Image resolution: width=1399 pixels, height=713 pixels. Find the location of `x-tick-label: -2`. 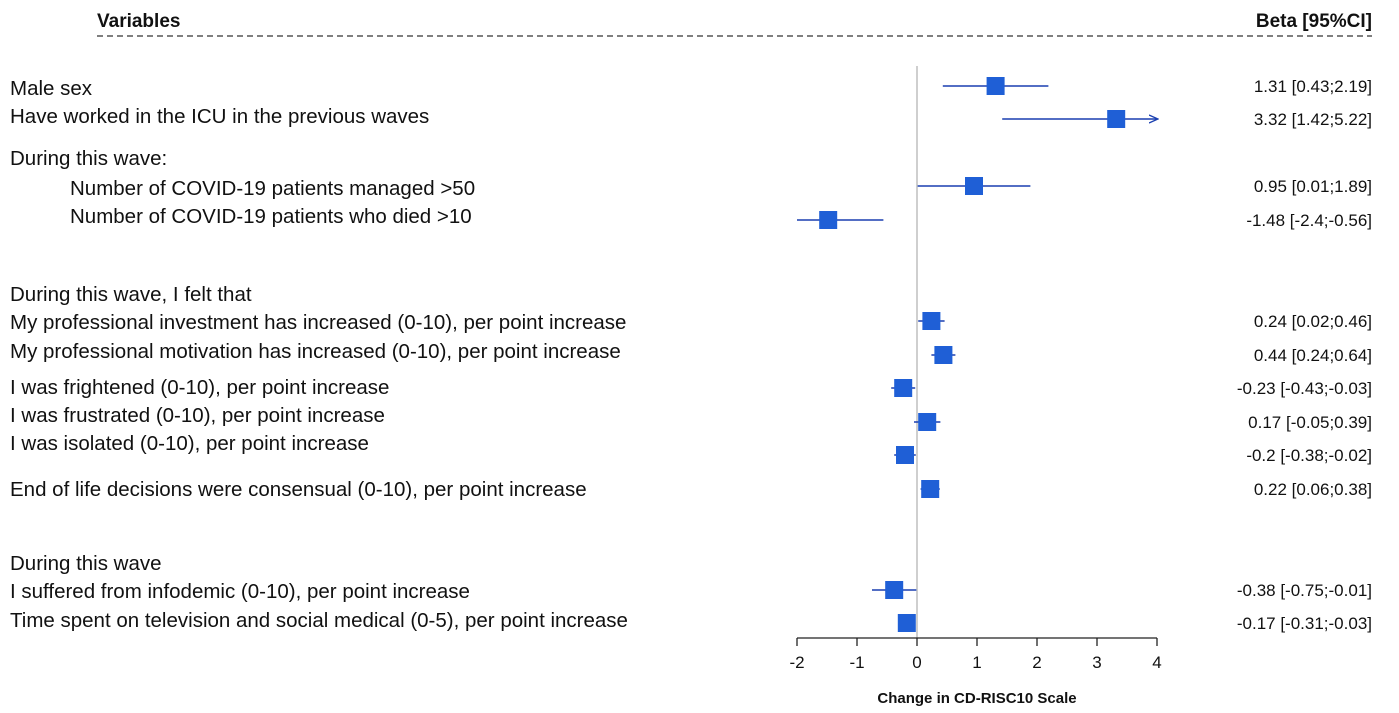

x-tick-label: -2 is located at coordinates (796, 662).